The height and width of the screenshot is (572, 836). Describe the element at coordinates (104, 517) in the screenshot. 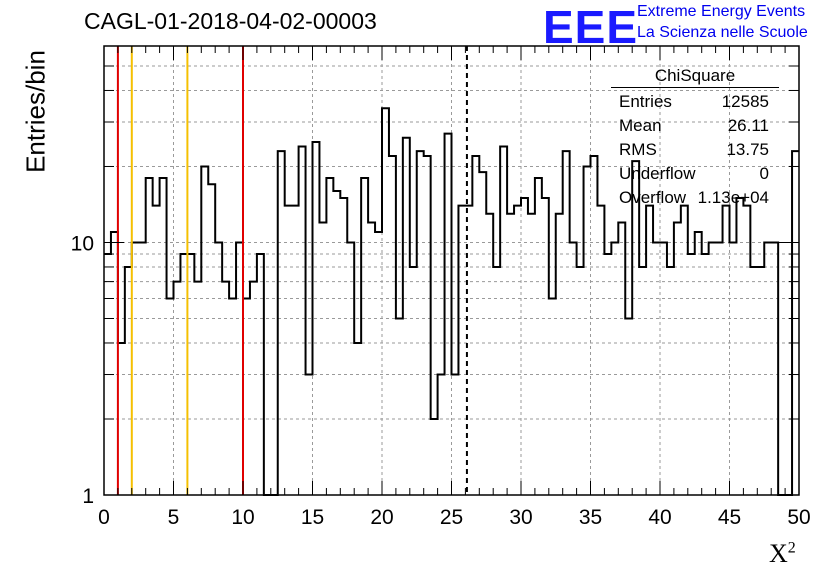

I see `x-tick-label: 0` at that location.